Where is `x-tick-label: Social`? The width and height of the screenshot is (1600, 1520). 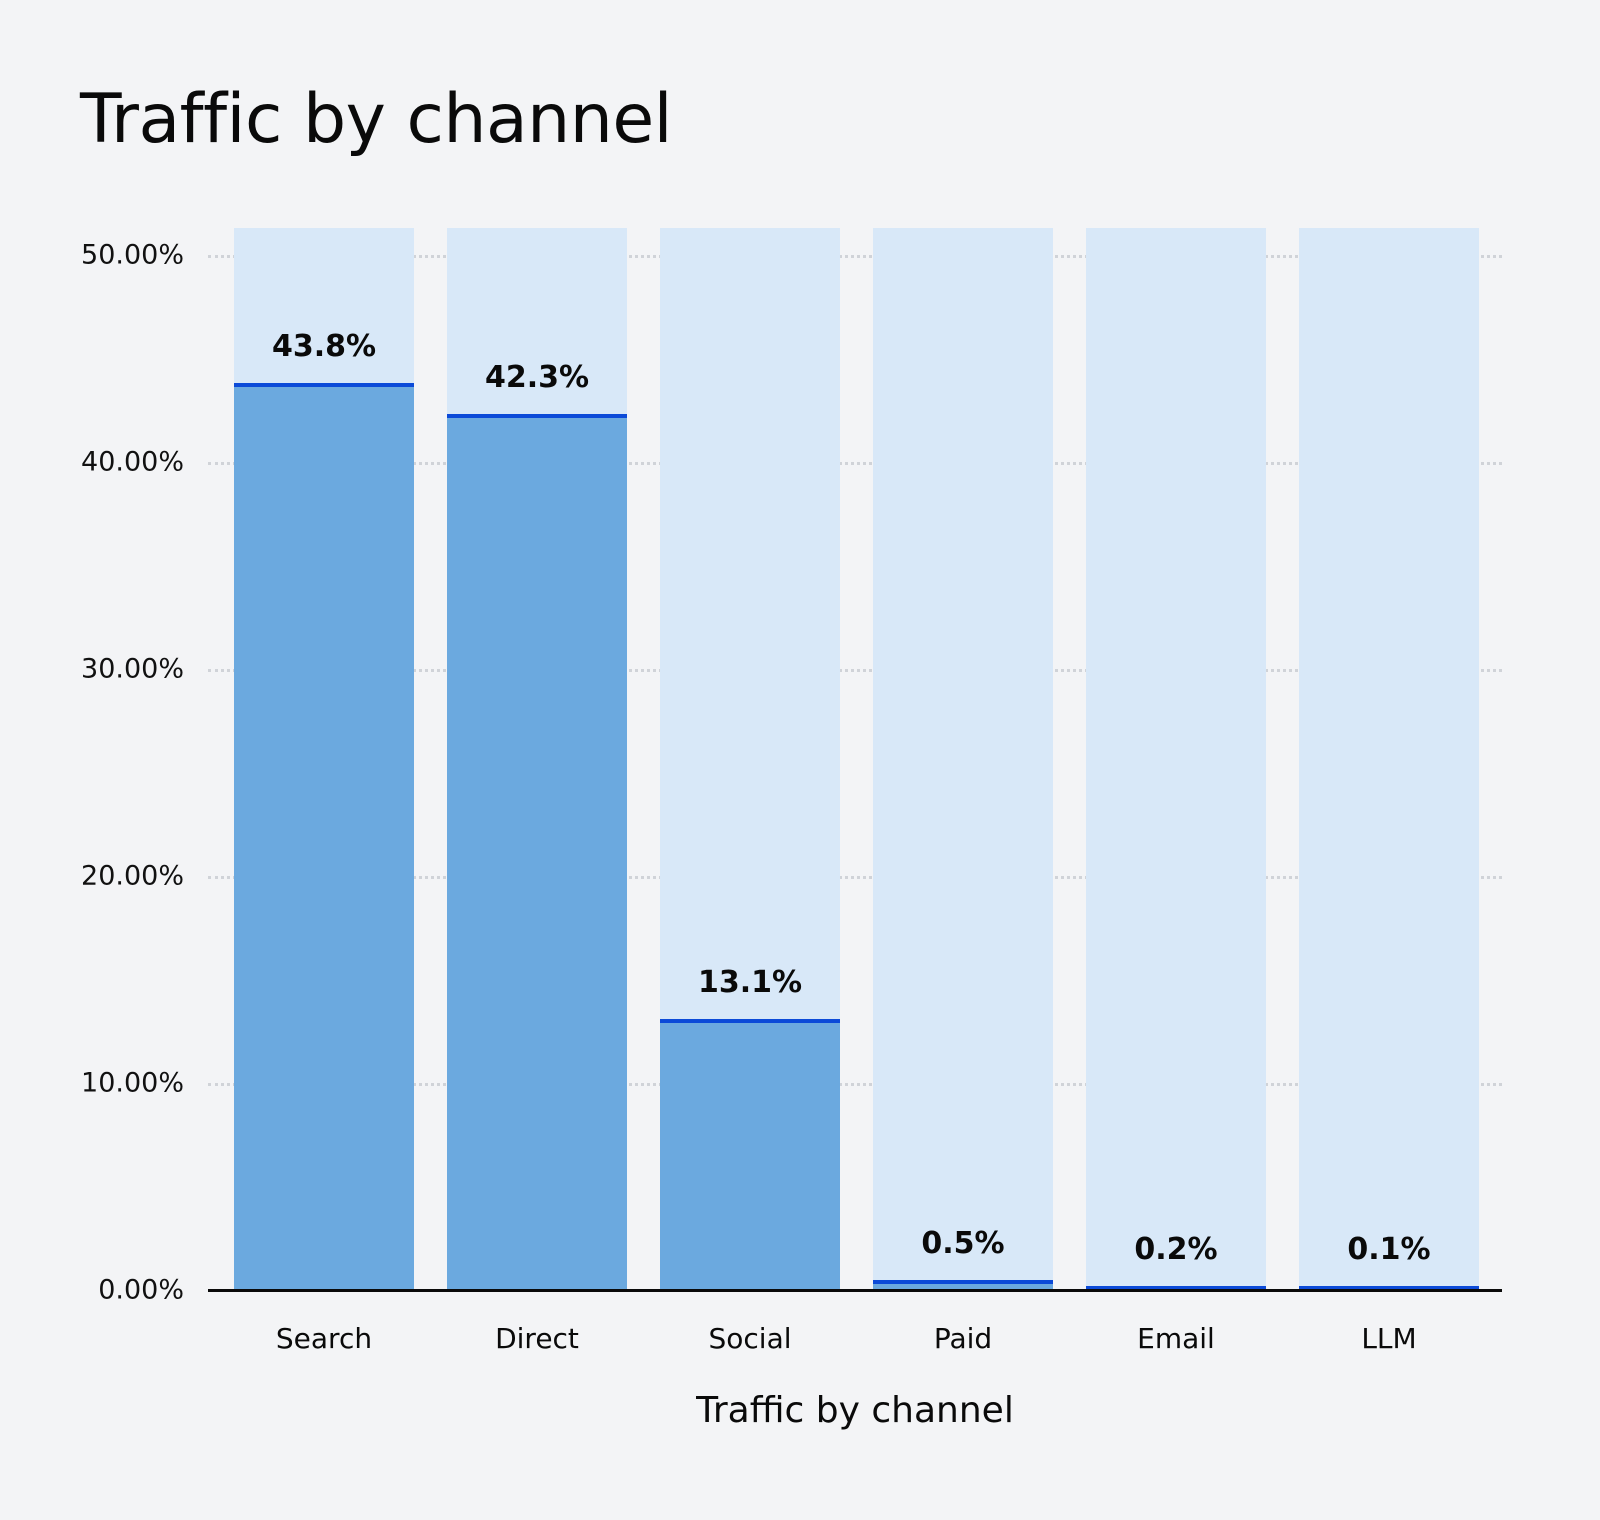
x-tick-label: Social is located at coordinates (750, 1338).